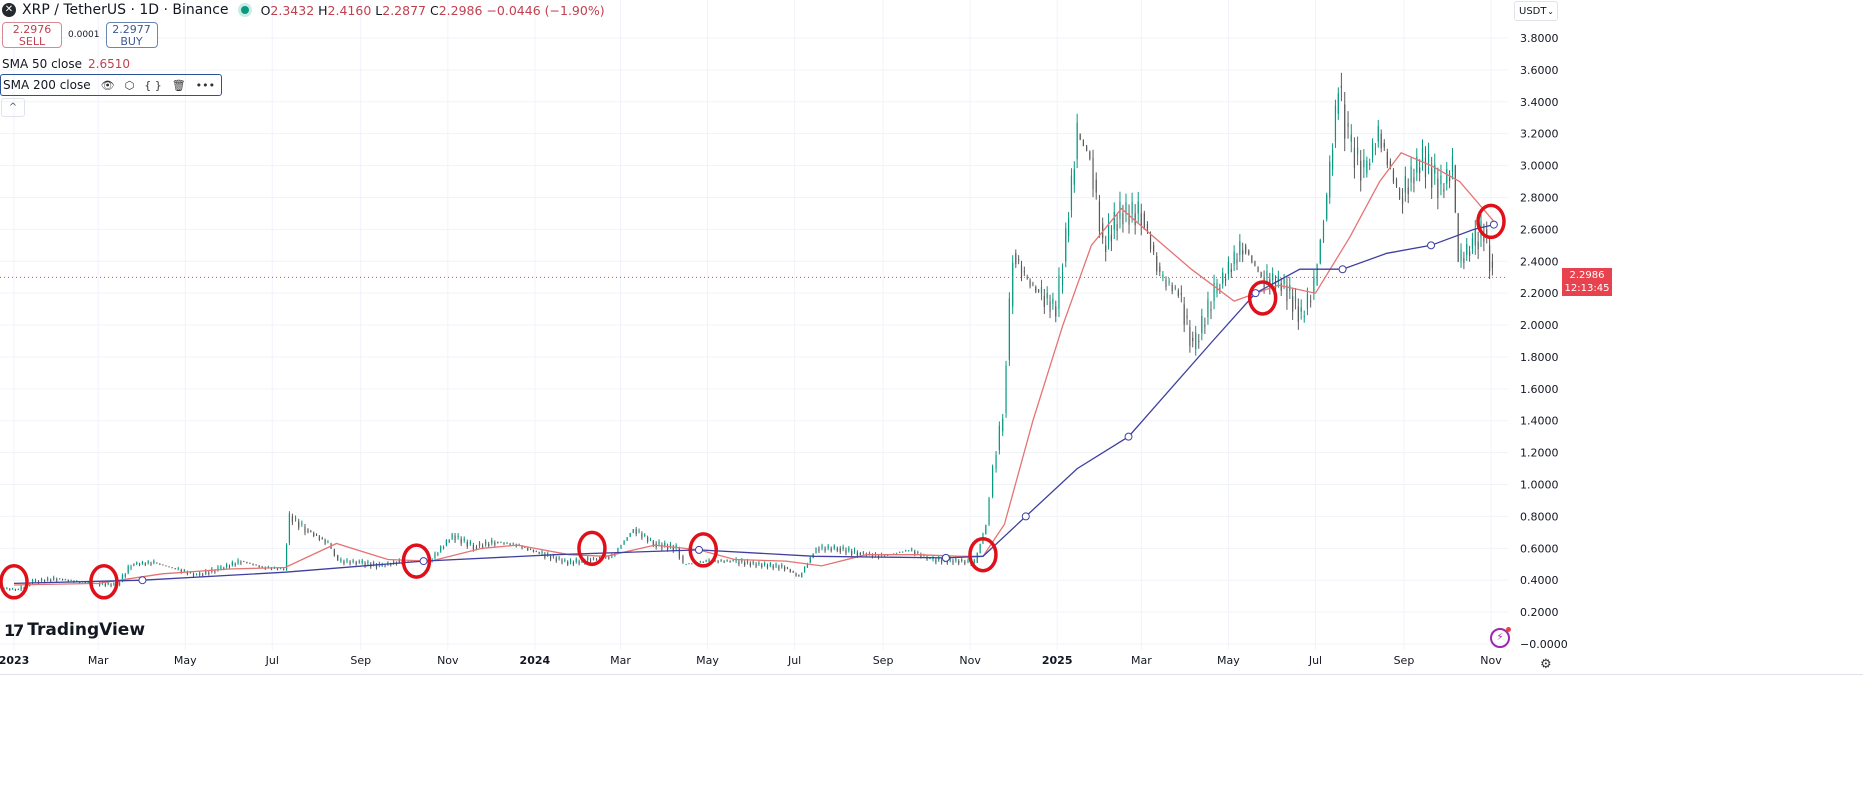 The image size is (1863, 808). Describe the element at coordinates (185, 660) in the screenshot. I see `time-tick-label: May` at that location.